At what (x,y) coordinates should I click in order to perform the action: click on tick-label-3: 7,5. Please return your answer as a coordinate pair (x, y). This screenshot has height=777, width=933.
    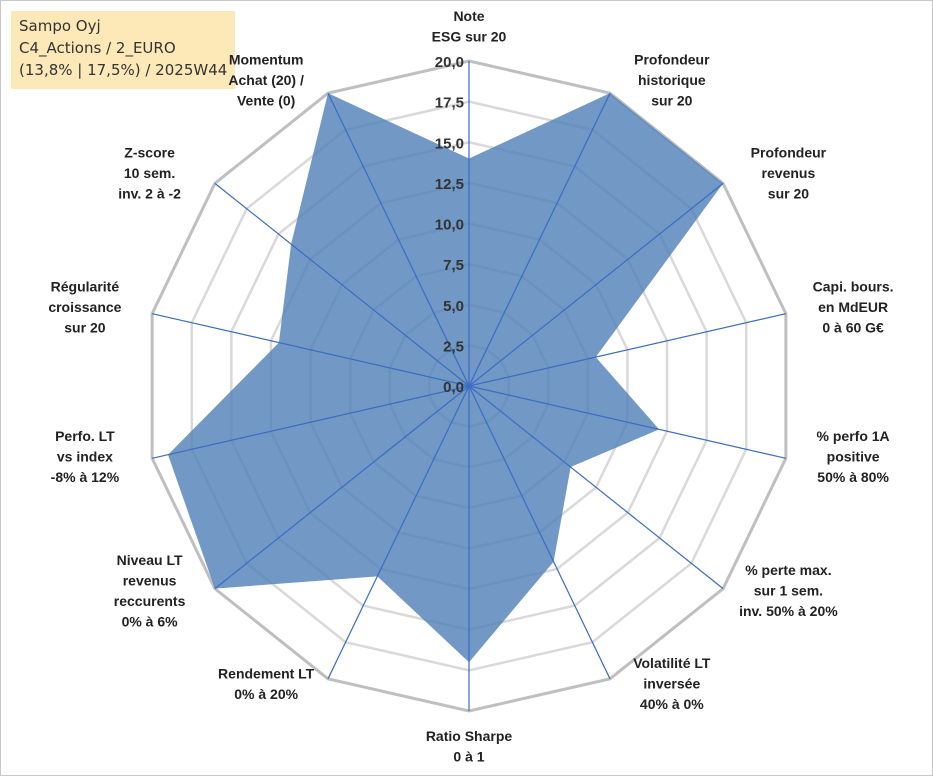
    Looking at the image, I should click on (453, 265).